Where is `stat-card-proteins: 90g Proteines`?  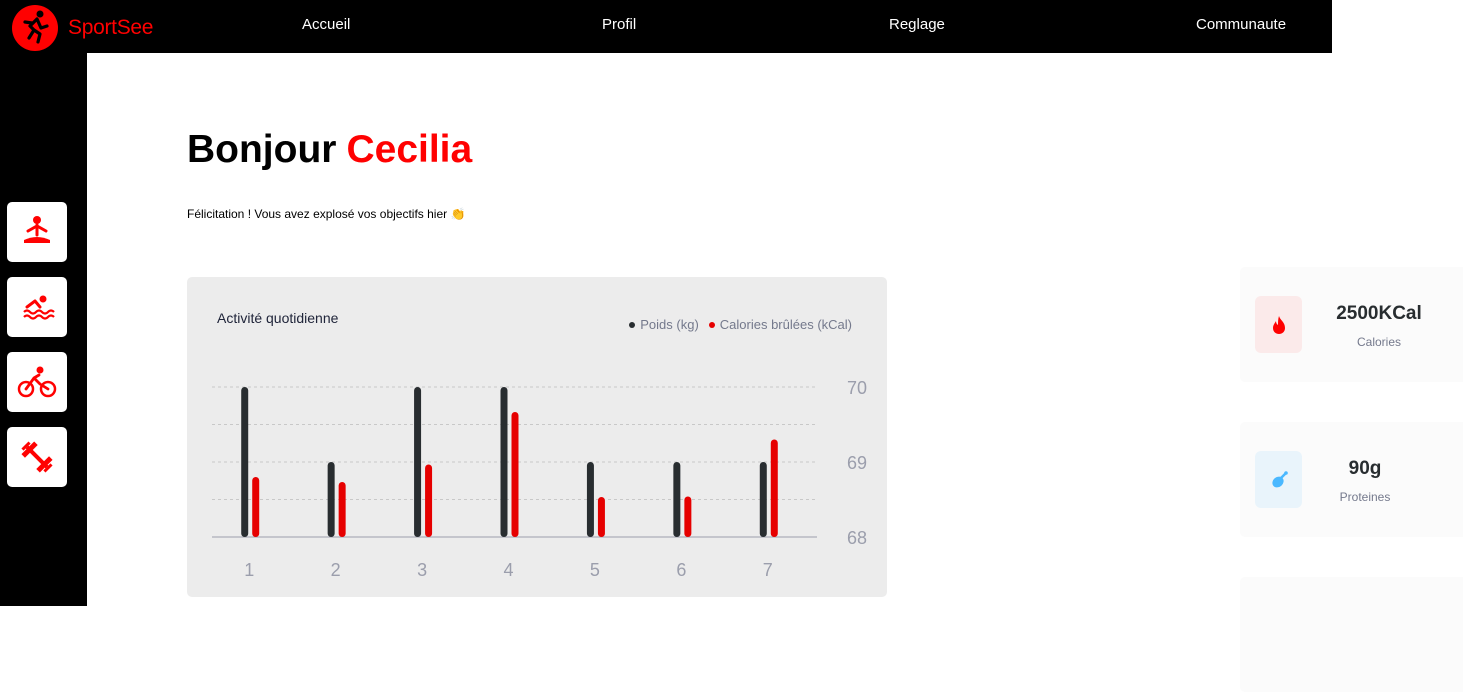
stat-card-proteins: 90g Proteines is located at coordinates (1351, 479).